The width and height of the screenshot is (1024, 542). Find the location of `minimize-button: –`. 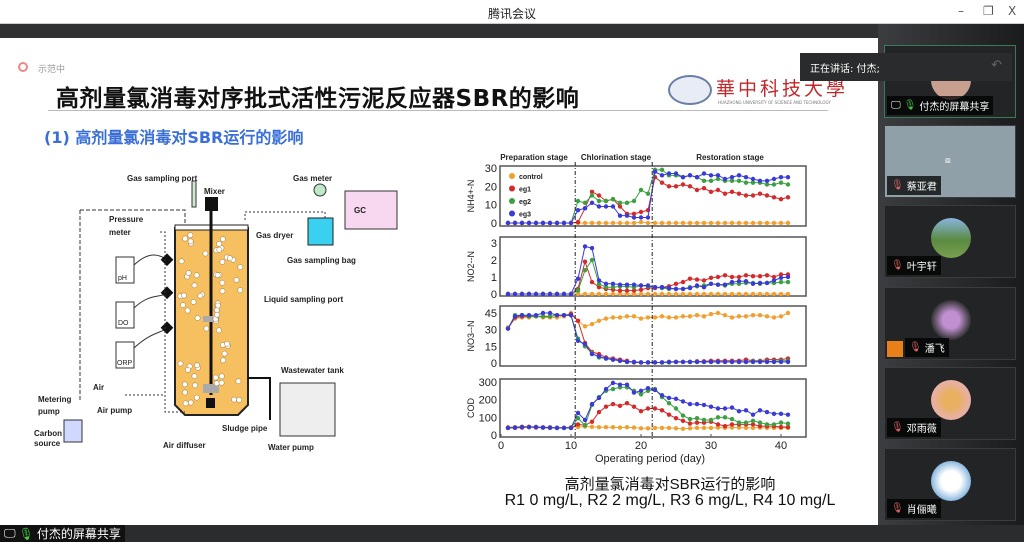

minimize-button: – is located at coordinates (961, 11).